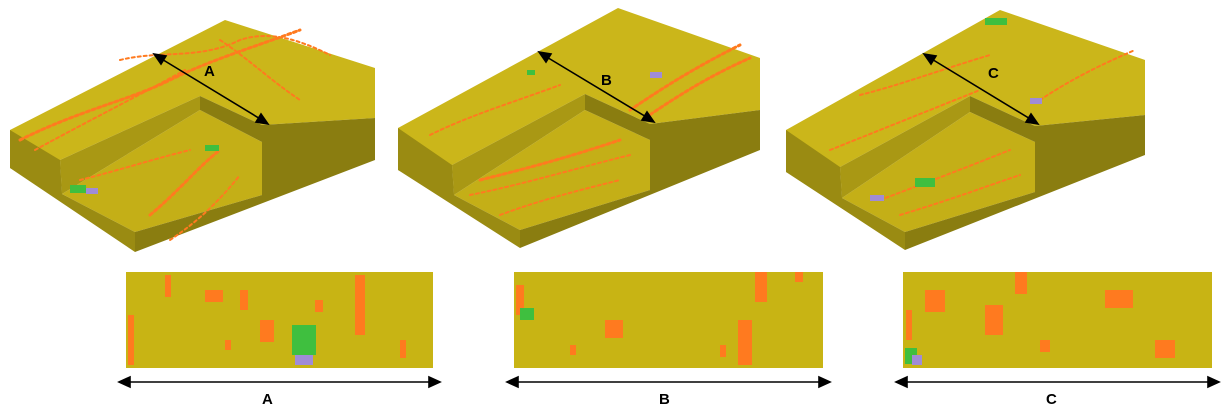 The image size is (1222, 410). I want to click on section-b-bg, so click(668, 320).